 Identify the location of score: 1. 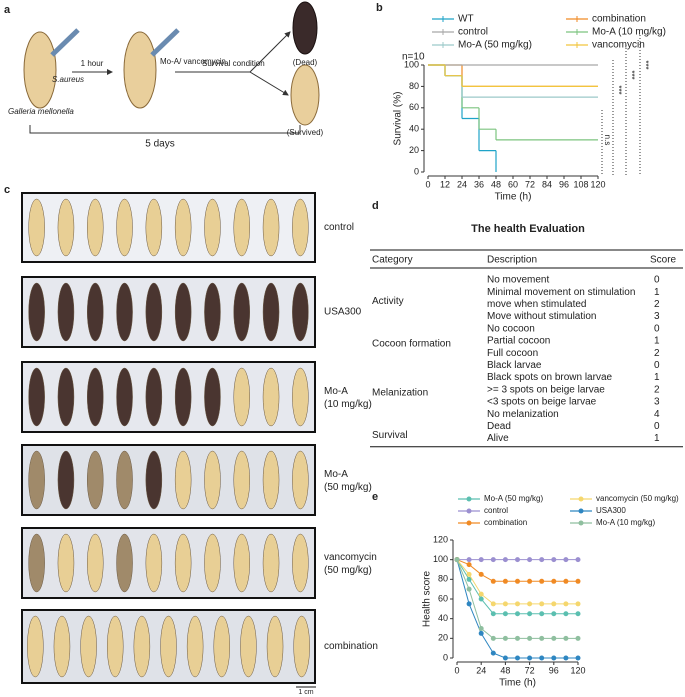
(657, 377).